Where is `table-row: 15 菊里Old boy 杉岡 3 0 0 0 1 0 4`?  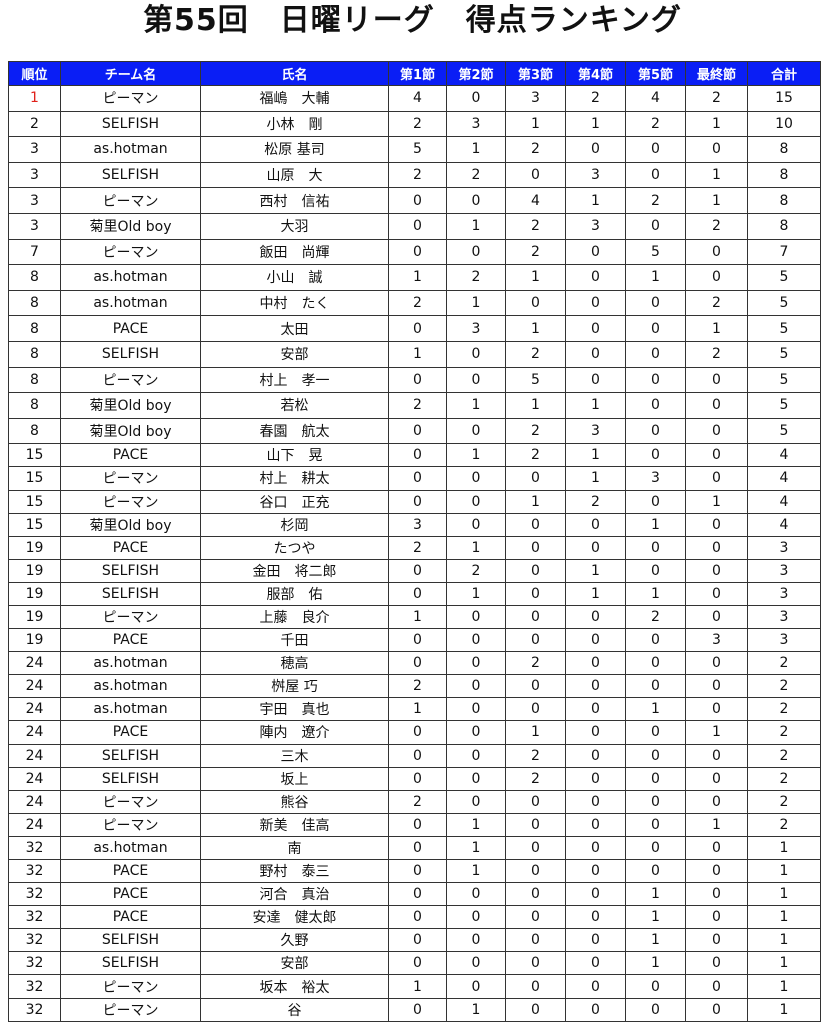 table-row: 15 菊里Old boy 杉岡 3 0 0 0 1 0 4 is located at coordinates (414, 524).